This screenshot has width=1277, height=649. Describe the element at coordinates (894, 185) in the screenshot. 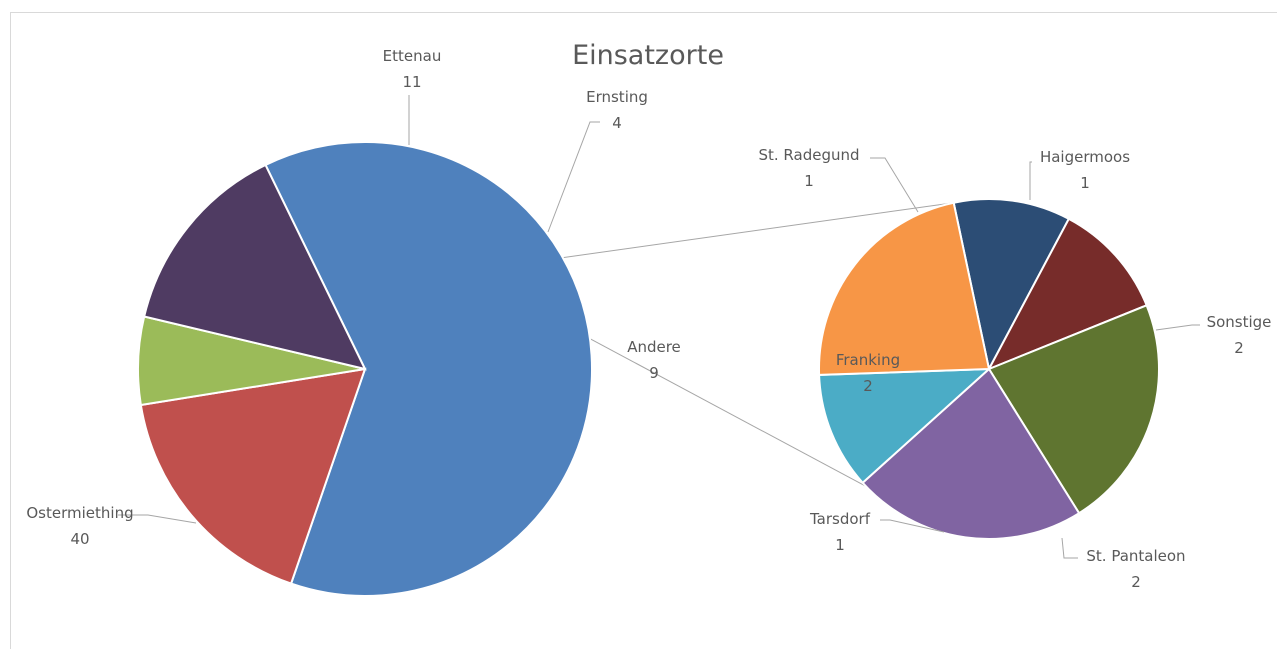

I see `leader-line-st-radegund` at that location.